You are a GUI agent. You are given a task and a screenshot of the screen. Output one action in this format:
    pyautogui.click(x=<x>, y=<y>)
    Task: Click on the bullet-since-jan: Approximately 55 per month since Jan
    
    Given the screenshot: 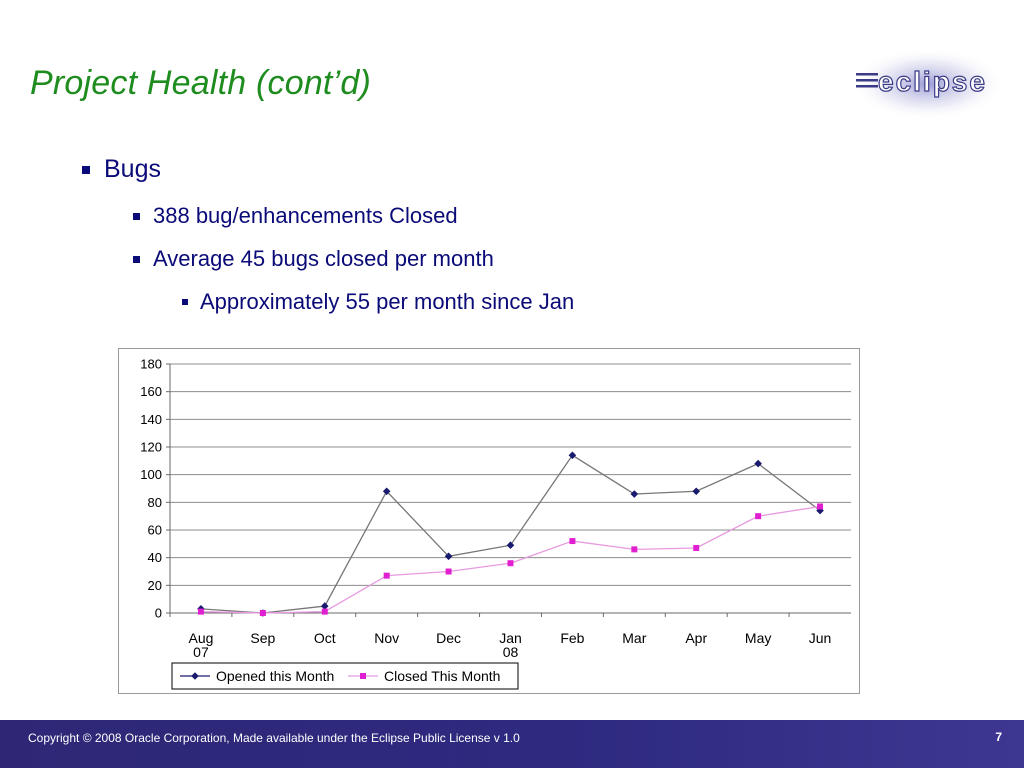 What is the action you would take?
    pyautogui.click(x=378, y=302)
    